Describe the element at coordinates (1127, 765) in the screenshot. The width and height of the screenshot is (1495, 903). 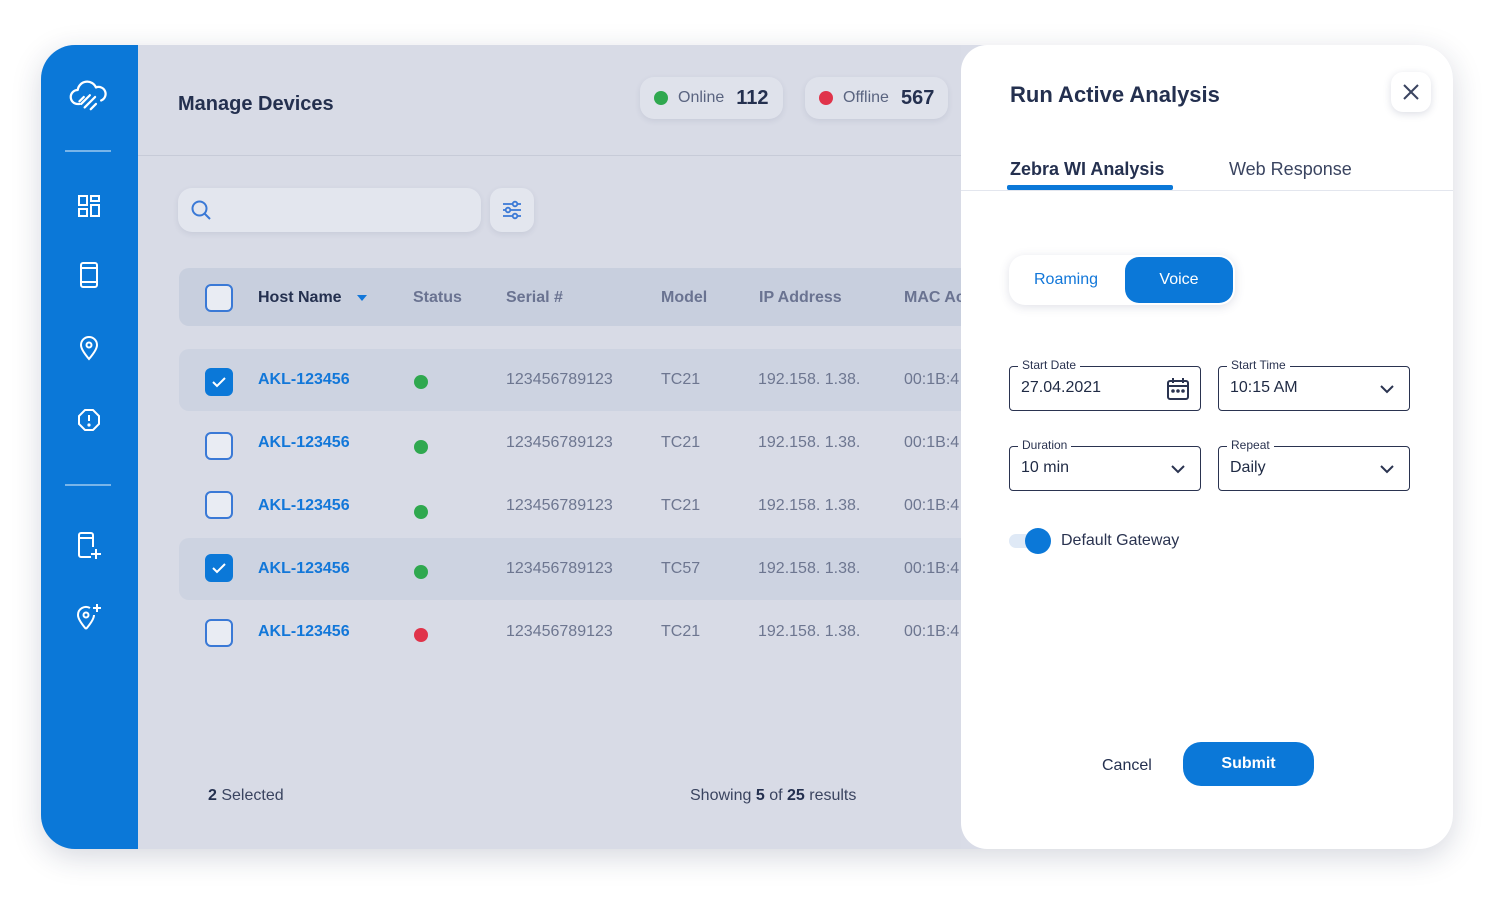
I see `cancel-button: Cancel` at that location.